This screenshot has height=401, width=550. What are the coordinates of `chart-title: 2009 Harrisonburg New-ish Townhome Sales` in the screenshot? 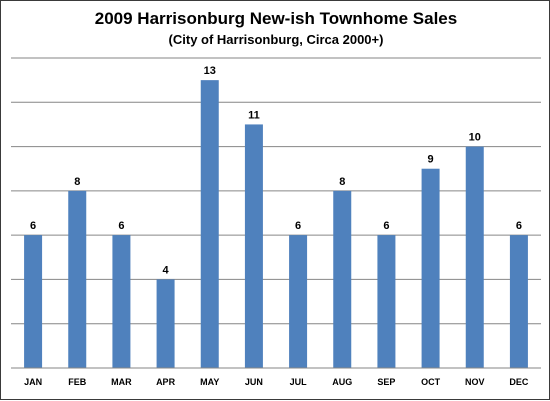 It's located at (276, 18).